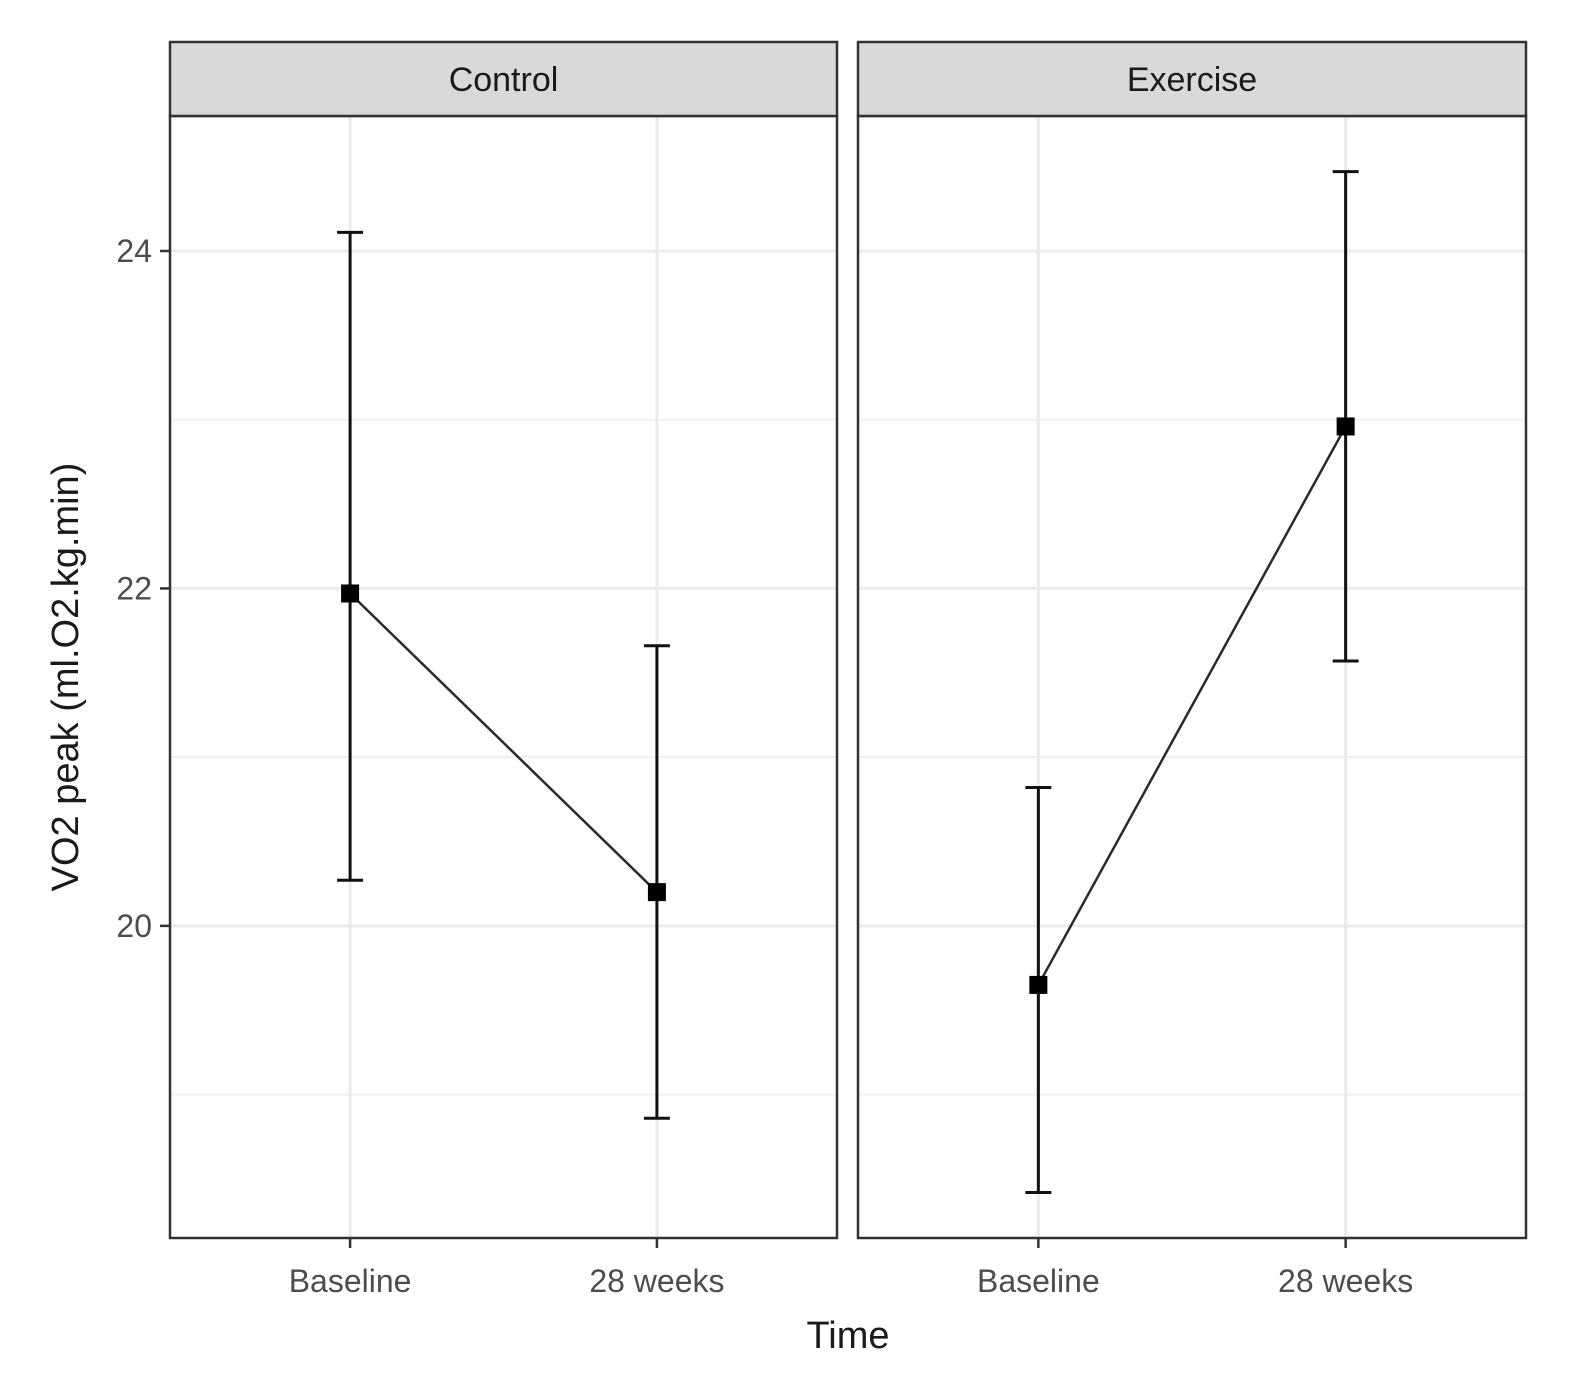 The height and width of the screenshot is (1394, 1572). I want to click on y-axis-title: VO2 peak (ml.O2.kg.min), so click(66, 677).